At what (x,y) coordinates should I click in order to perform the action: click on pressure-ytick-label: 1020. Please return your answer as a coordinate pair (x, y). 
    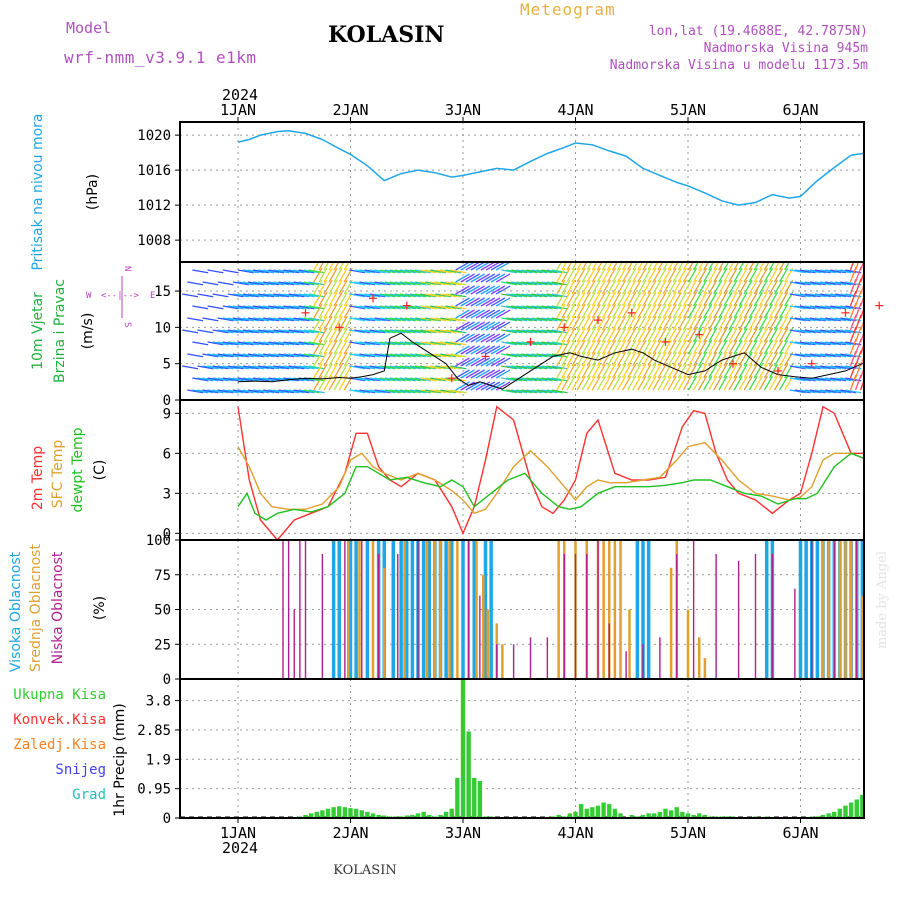
    Looking at the image, I should click on (154, 136).